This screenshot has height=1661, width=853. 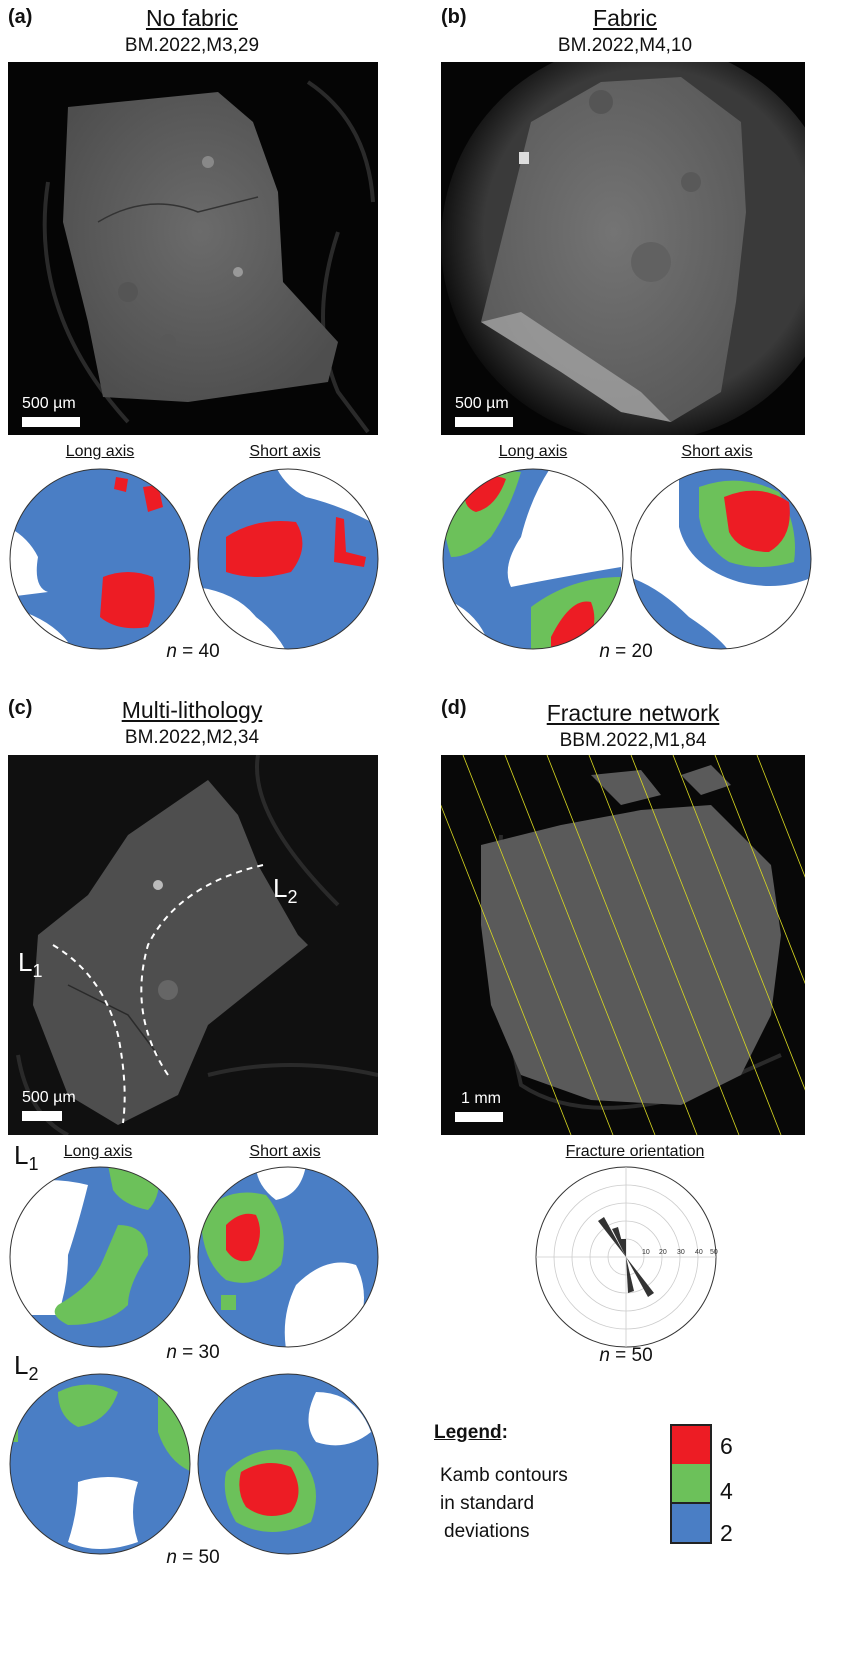 What do you see at coordinates (604, 651) in the screenshot?
I see `n-symbol-b: n` at bounding box center [604, 651].